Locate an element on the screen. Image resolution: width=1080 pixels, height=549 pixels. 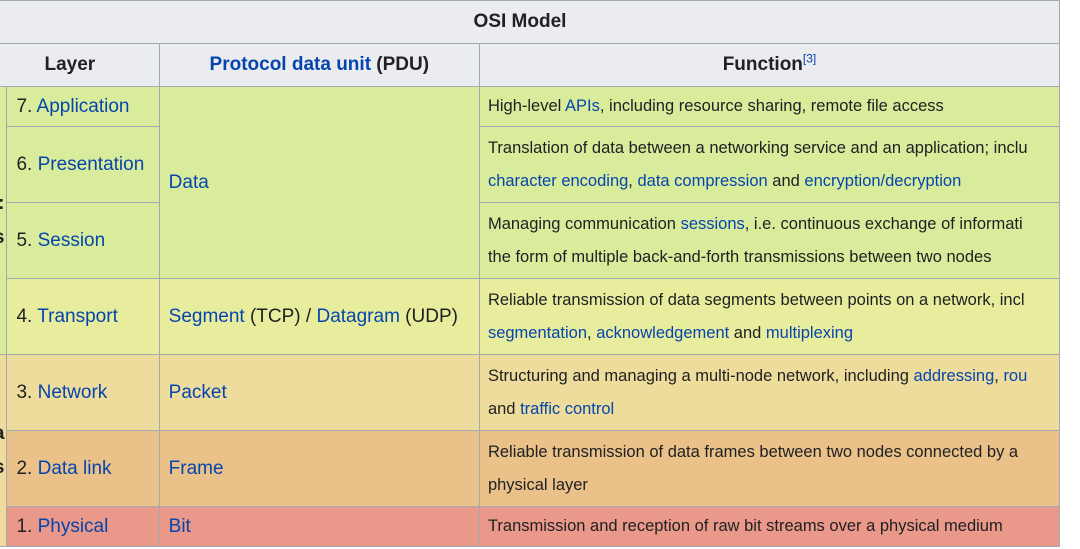
layer-presentation: 6. Presentation is located at coordinates (83, 164).